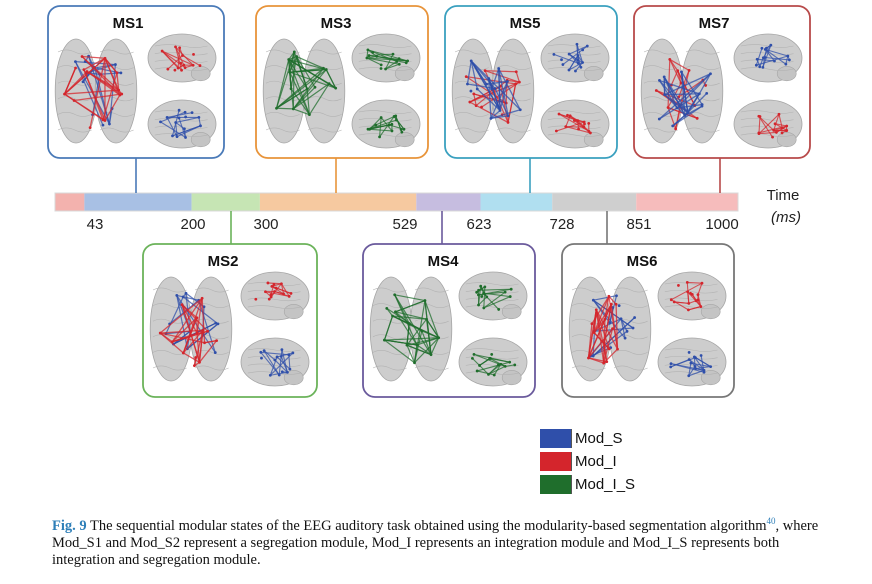 This screenshot has width=872, height=584. I want to click on state-panel-ms6: MS6, so click(648, 320).